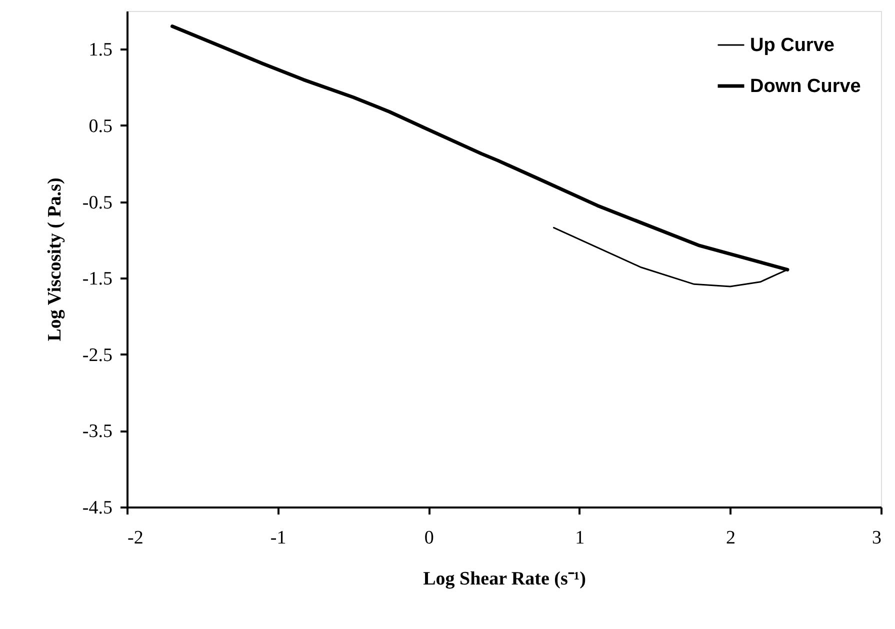 This screenshot has width=895, height=629. I want to click on y-tick-label: 1.5, so click(100, 50).